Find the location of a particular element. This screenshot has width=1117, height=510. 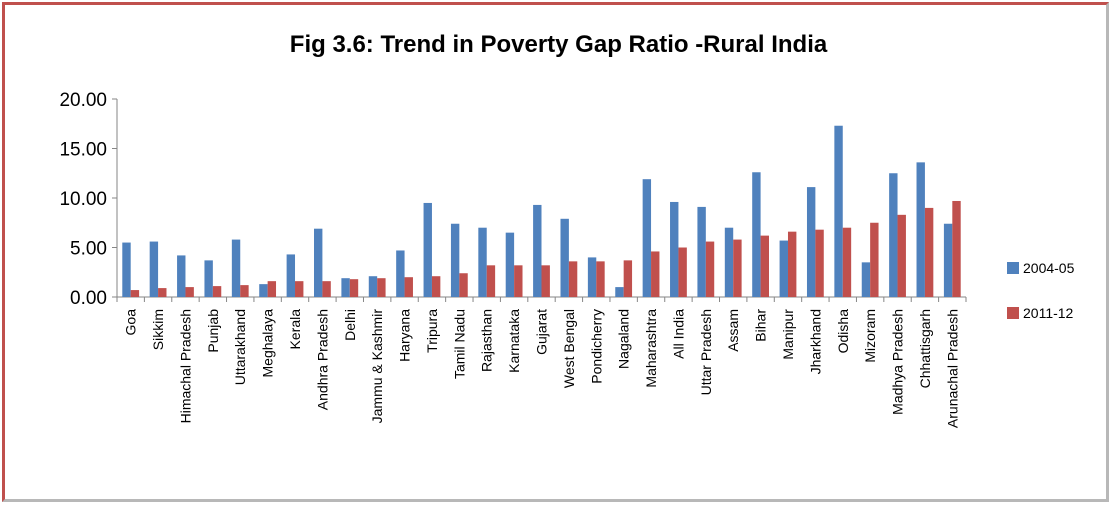

x-category-label: Tamil Nadu is located at coordinates (459, 344).